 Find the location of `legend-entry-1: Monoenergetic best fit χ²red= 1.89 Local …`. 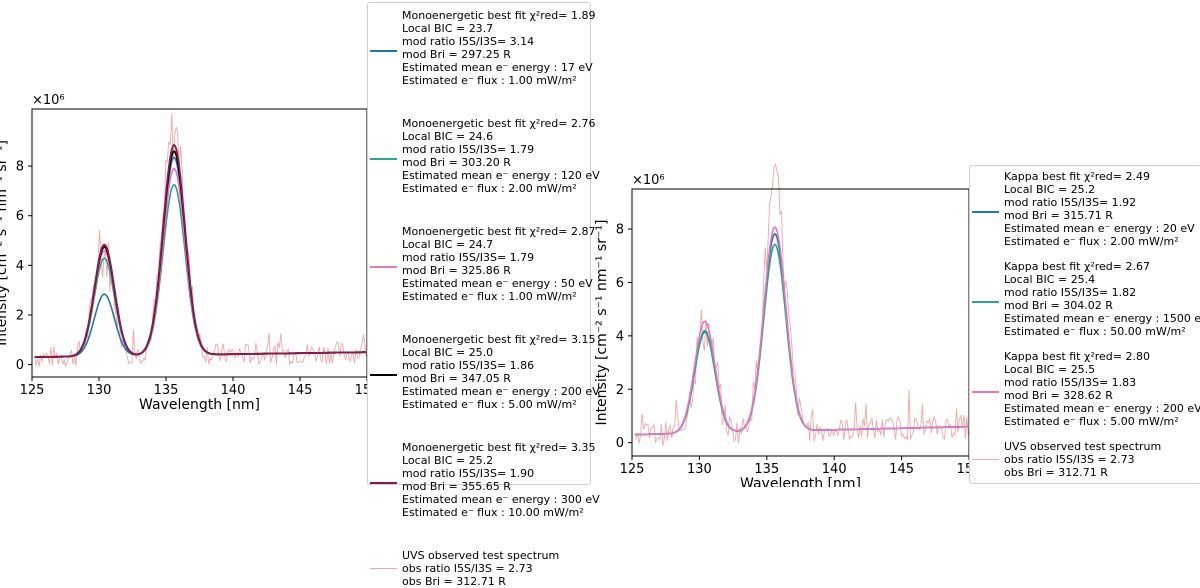

legend-entry-1: Monoenergetic best fit χ²red= 1.89 Local … is located at coordinates (482, 48).